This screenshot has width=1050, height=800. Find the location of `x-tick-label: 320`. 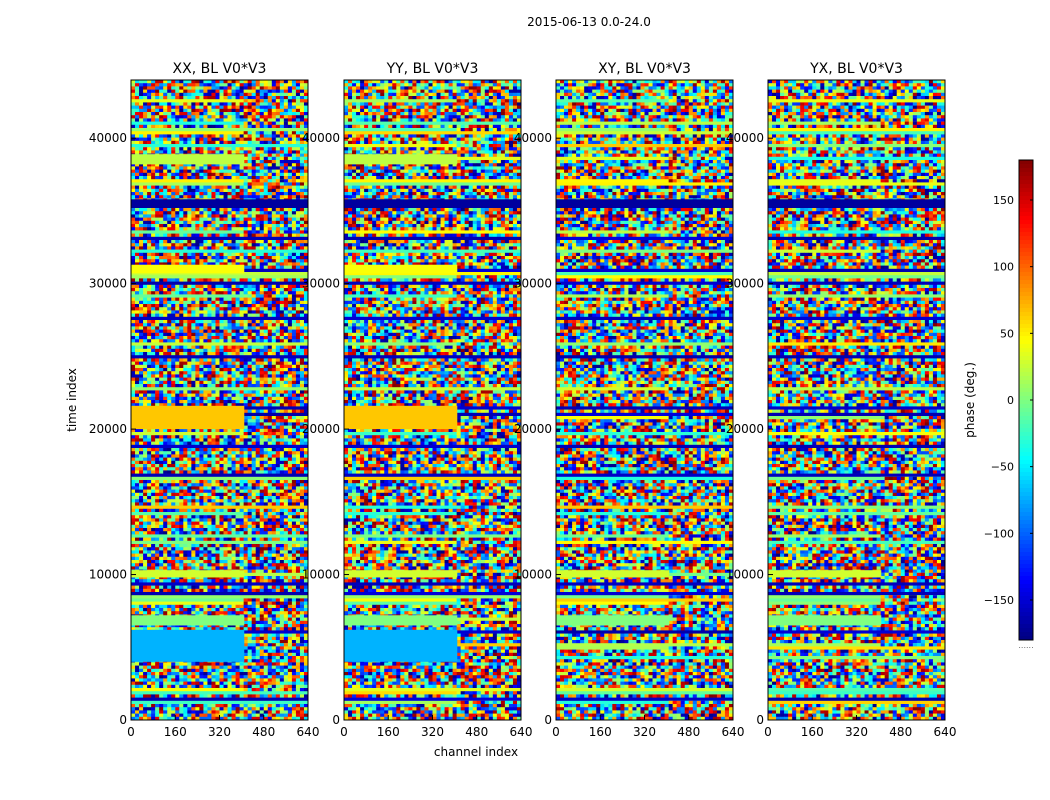

x-tick-label: 320 is located at coordinates (219, 732).